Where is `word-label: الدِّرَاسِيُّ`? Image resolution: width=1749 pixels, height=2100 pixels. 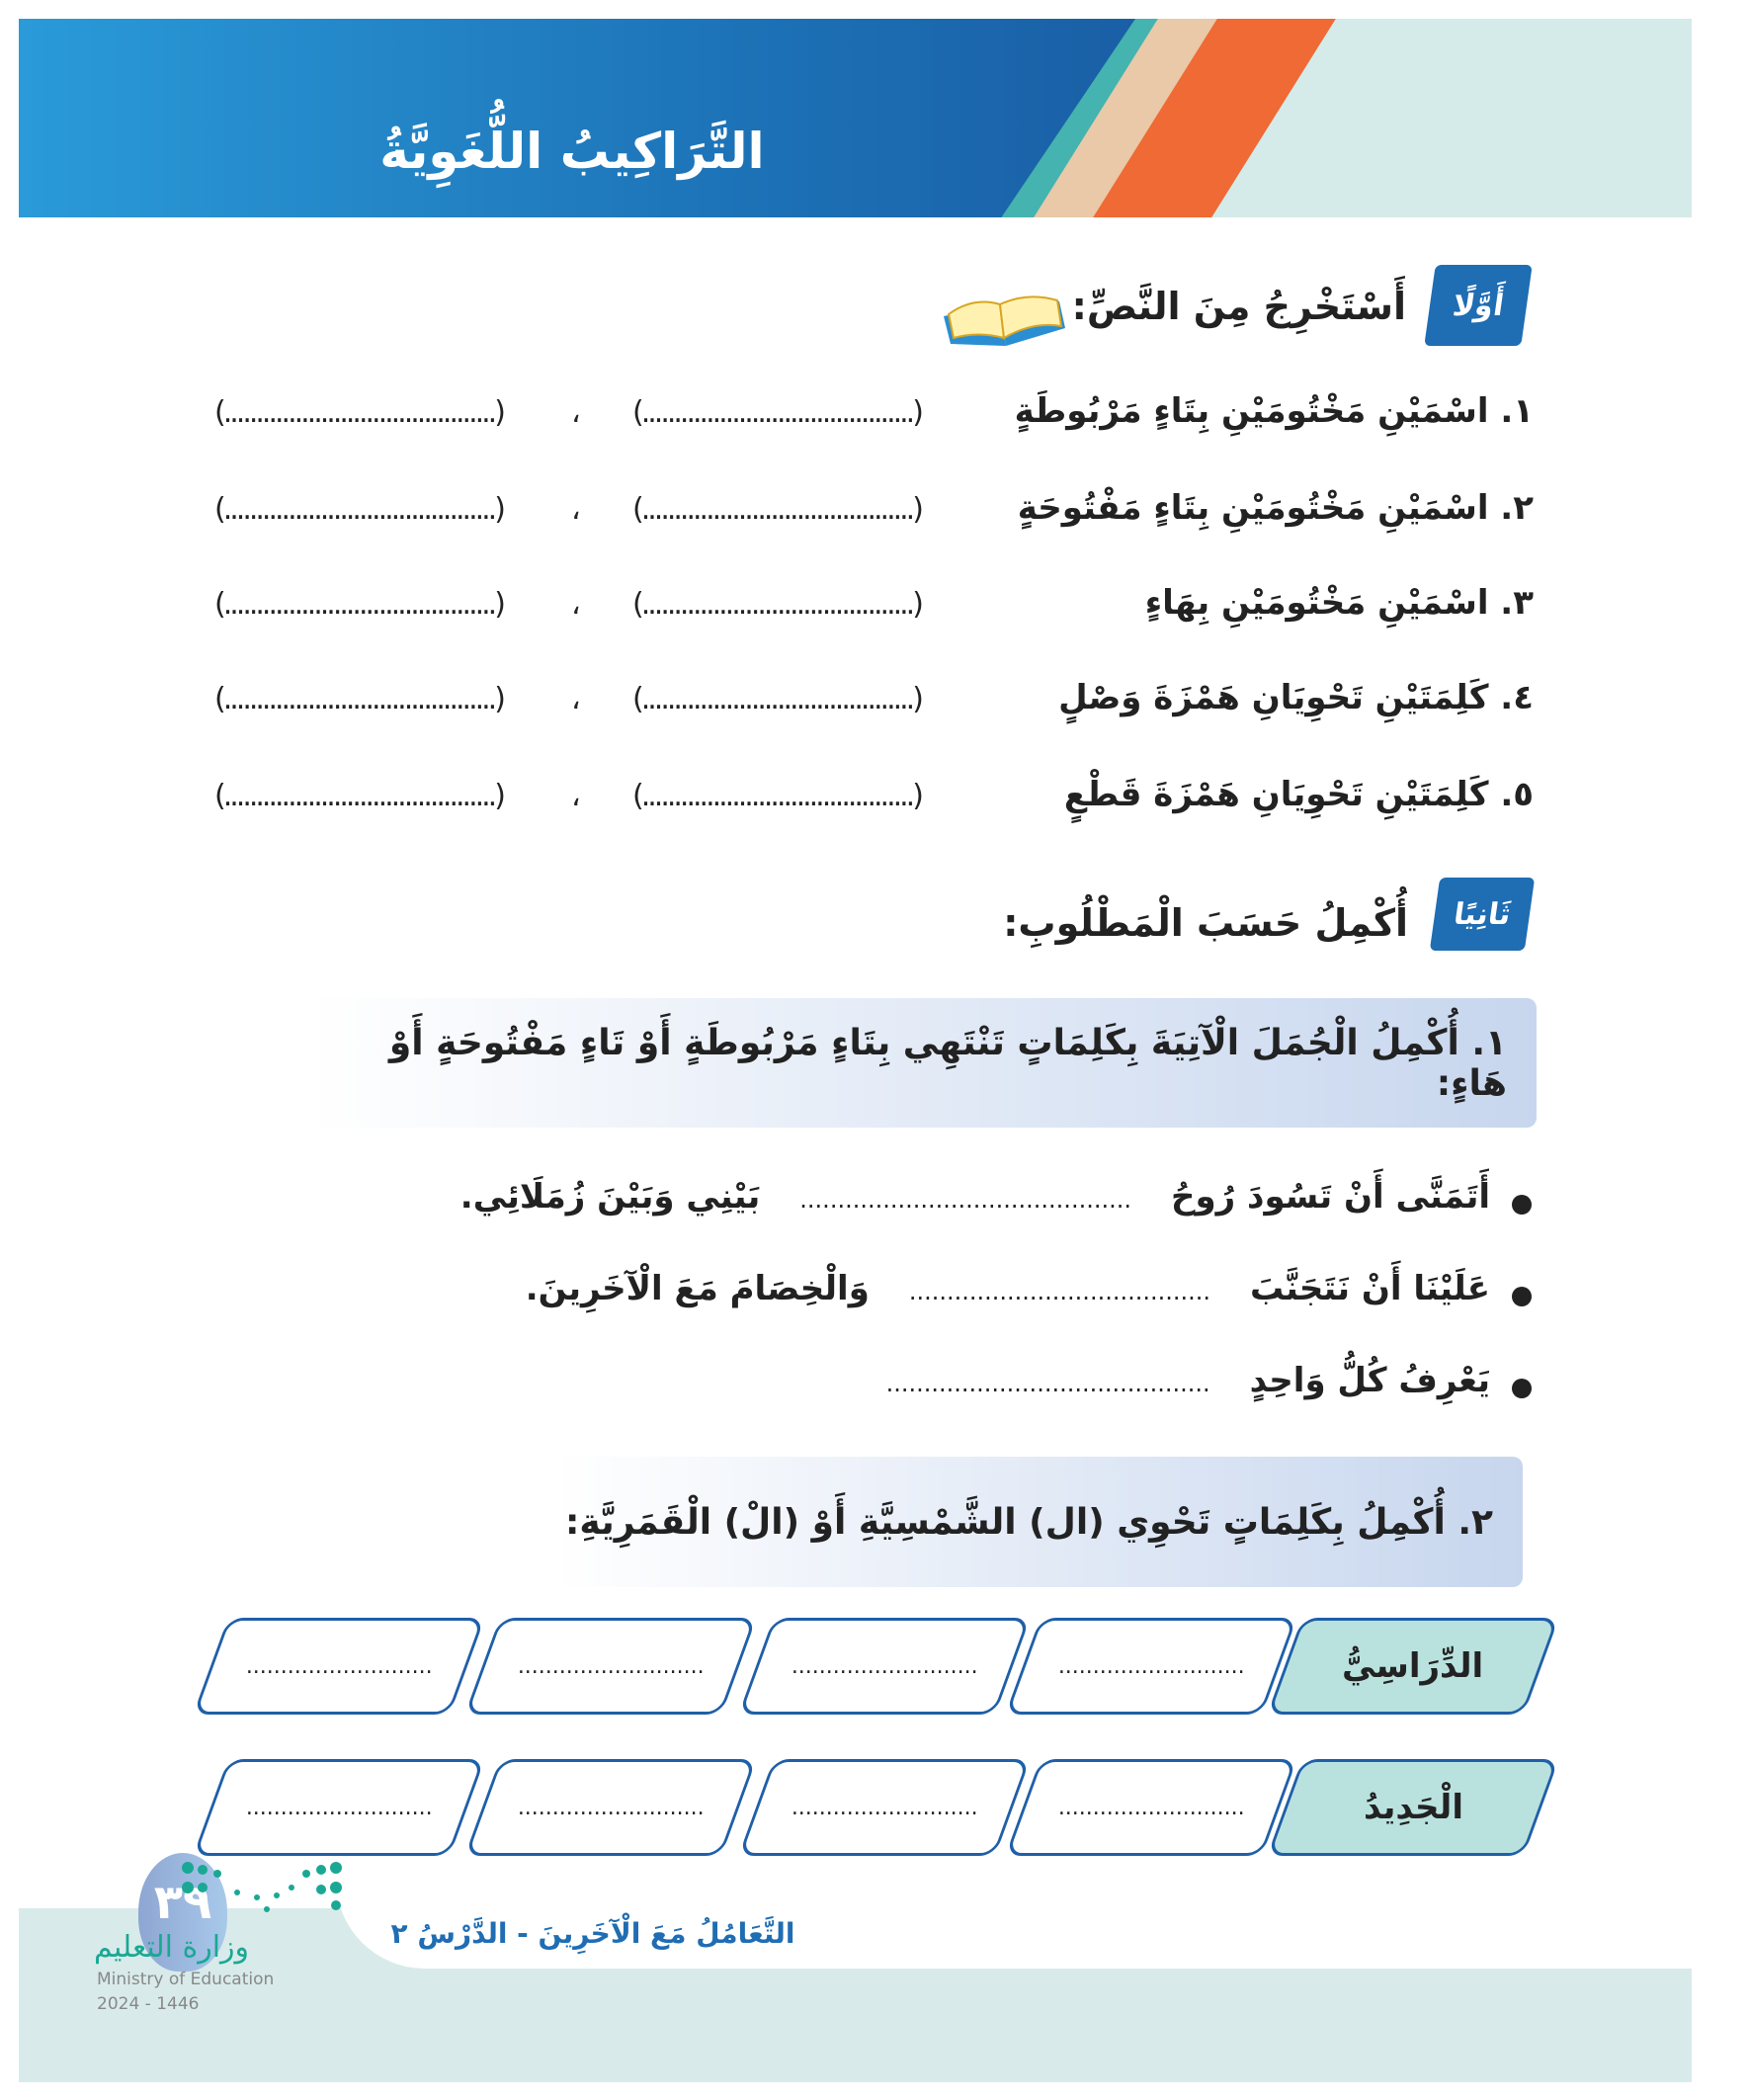 word-label: الدِّرَاسِيُّ is located at coordinates (1413, 1666).